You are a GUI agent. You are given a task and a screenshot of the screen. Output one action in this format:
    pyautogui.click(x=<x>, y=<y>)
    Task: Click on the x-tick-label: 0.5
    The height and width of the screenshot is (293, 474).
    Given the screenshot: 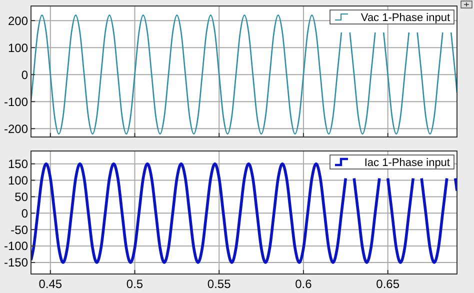 What is the action you would take?
    pyautogui.click(x=135, y=284)
    